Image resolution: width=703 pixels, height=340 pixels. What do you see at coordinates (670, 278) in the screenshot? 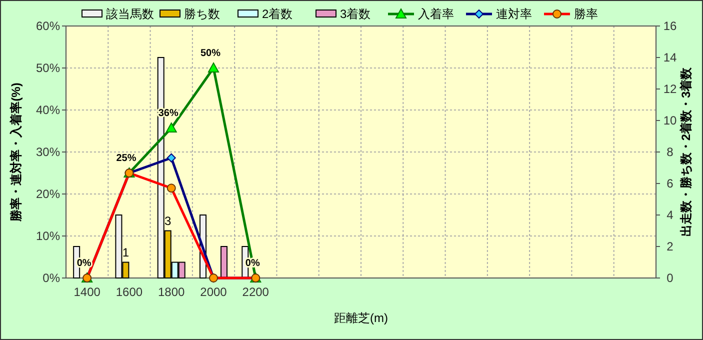
I see `y2-tick-label: 0` at bounding box center [670, 278].